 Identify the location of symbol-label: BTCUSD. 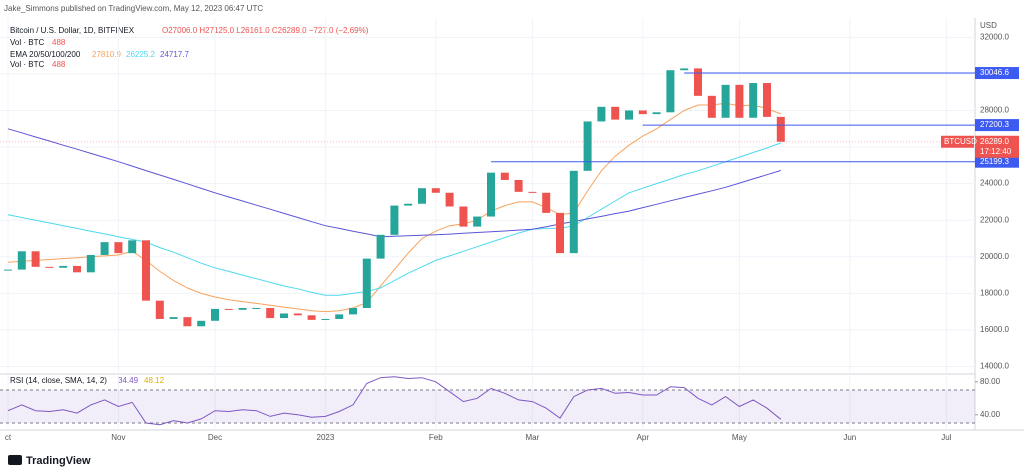
(960, 141).